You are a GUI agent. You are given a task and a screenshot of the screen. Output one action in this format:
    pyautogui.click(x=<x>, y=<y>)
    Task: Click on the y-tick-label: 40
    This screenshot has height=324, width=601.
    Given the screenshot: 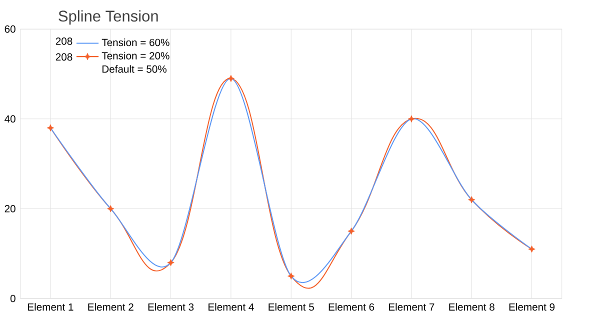 What is the action you would take?
    pyautogui.click(x=10, y=119)
    